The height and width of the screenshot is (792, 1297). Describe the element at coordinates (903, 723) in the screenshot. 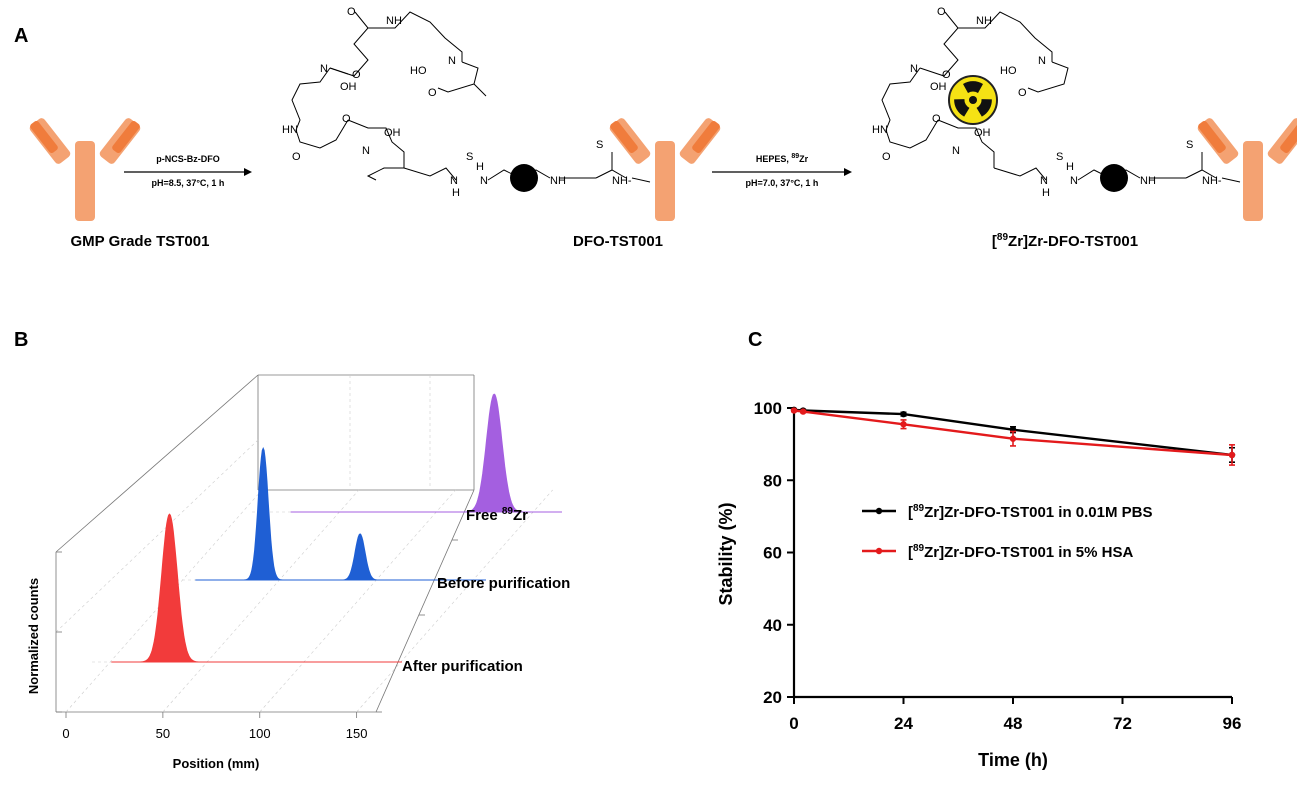

I see `x-tick-label: 24` at that location.